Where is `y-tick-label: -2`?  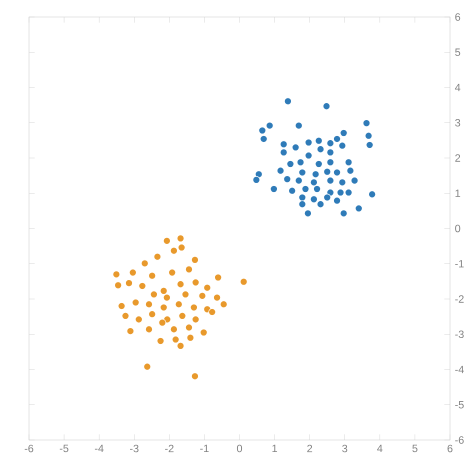
y-tick-label: -2 is located at coordinates (459, 299).